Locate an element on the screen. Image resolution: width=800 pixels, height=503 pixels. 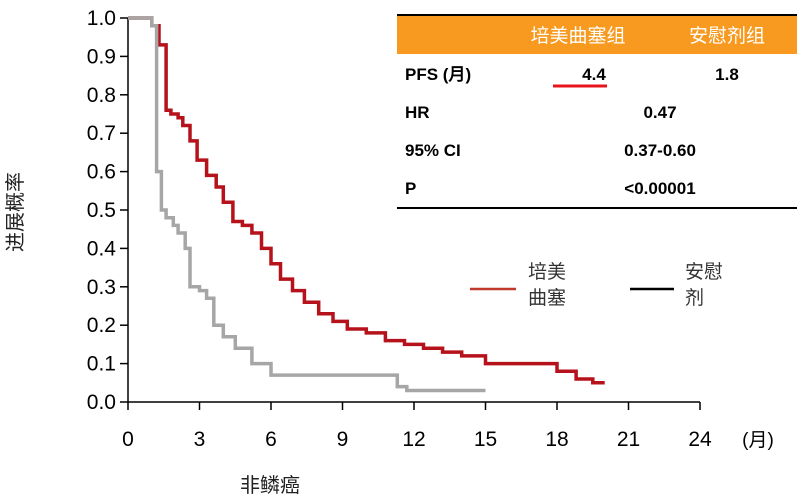
x-tick-label: 3 is located at coordinates (200, 439).